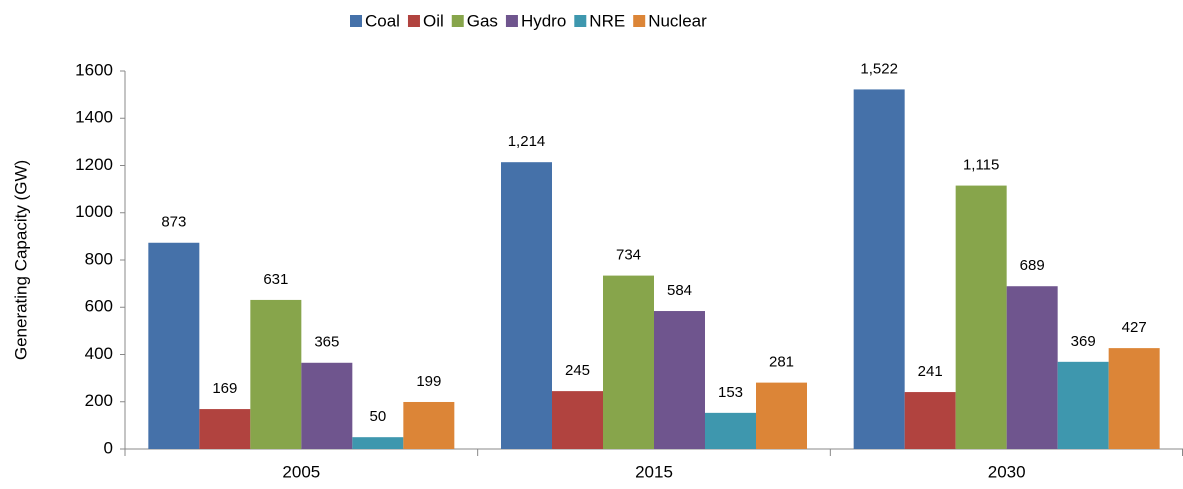  Describe the element at coordinates (301, 471) in the screenshot. I see `x-tick-label: 2005` at that location.